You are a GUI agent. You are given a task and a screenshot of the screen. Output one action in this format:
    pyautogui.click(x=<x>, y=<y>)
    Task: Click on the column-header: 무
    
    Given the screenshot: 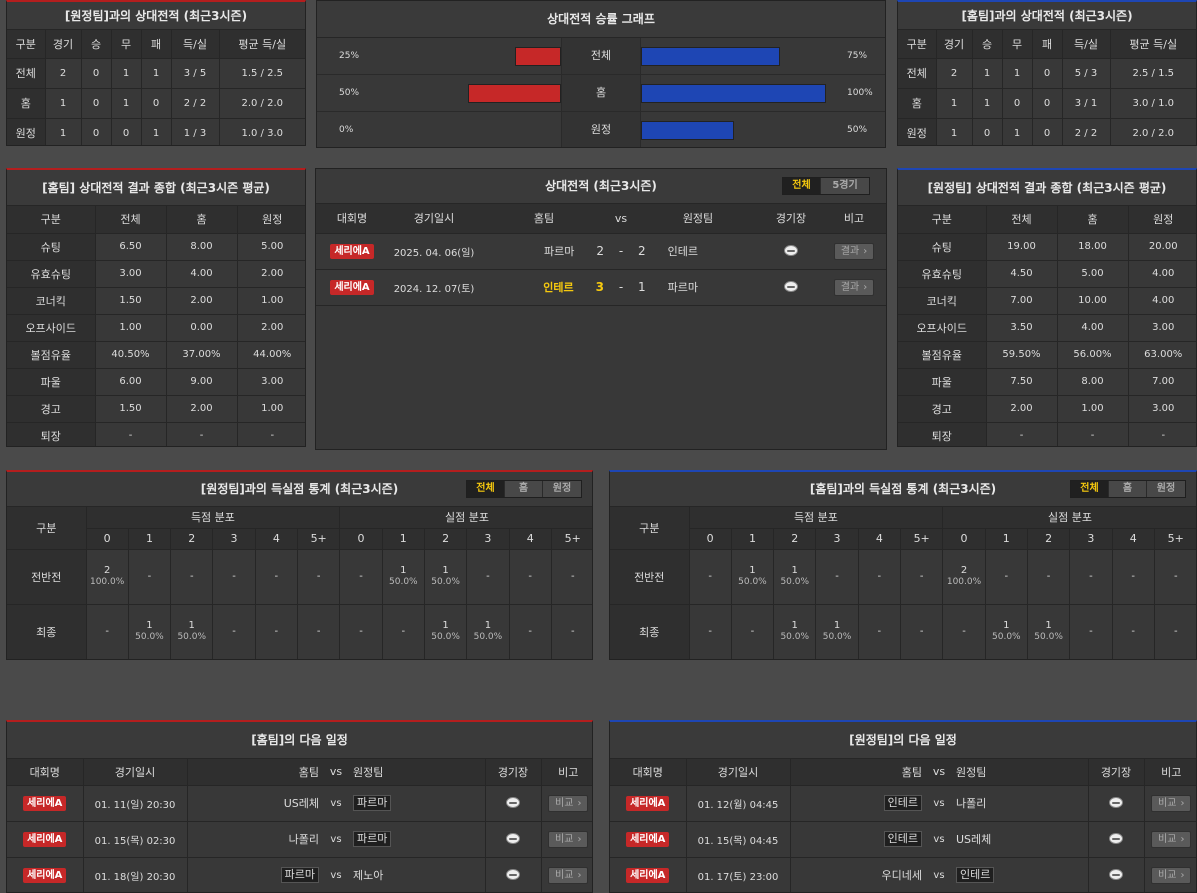 What is the action you would take?
    pyautogui.click(x=1017, y=44)
    